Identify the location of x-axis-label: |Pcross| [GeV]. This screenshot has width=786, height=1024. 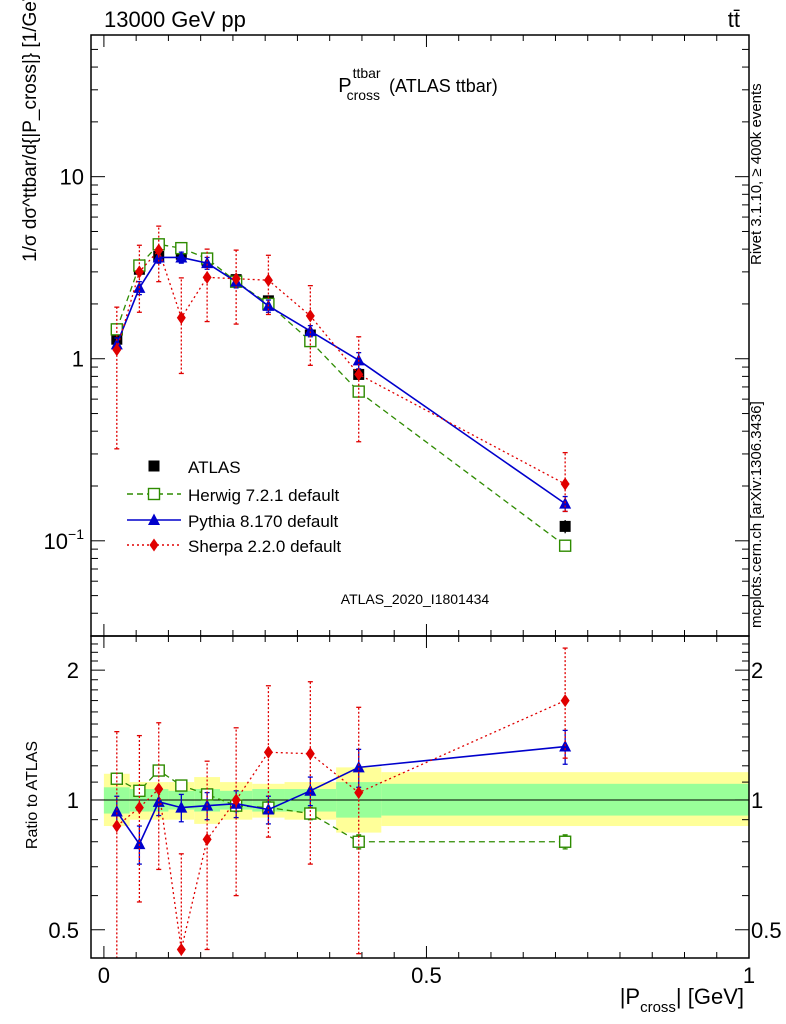
(682, 1000).